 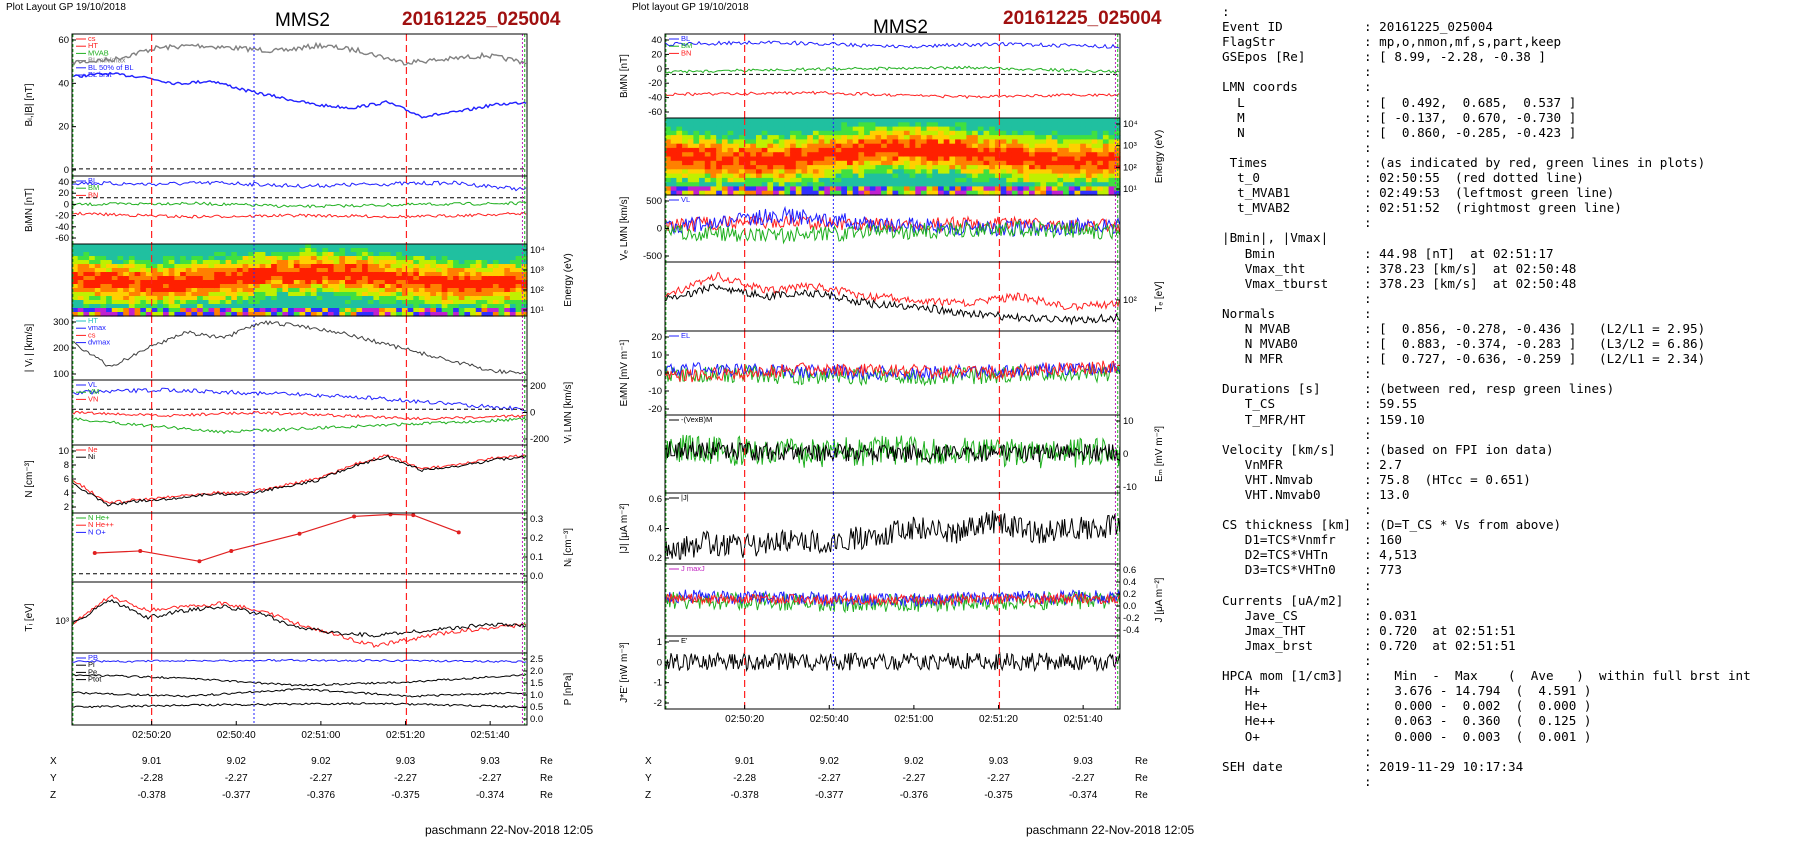 I want to click on left-coord-axis-label: X, so click(x=53, y=761).